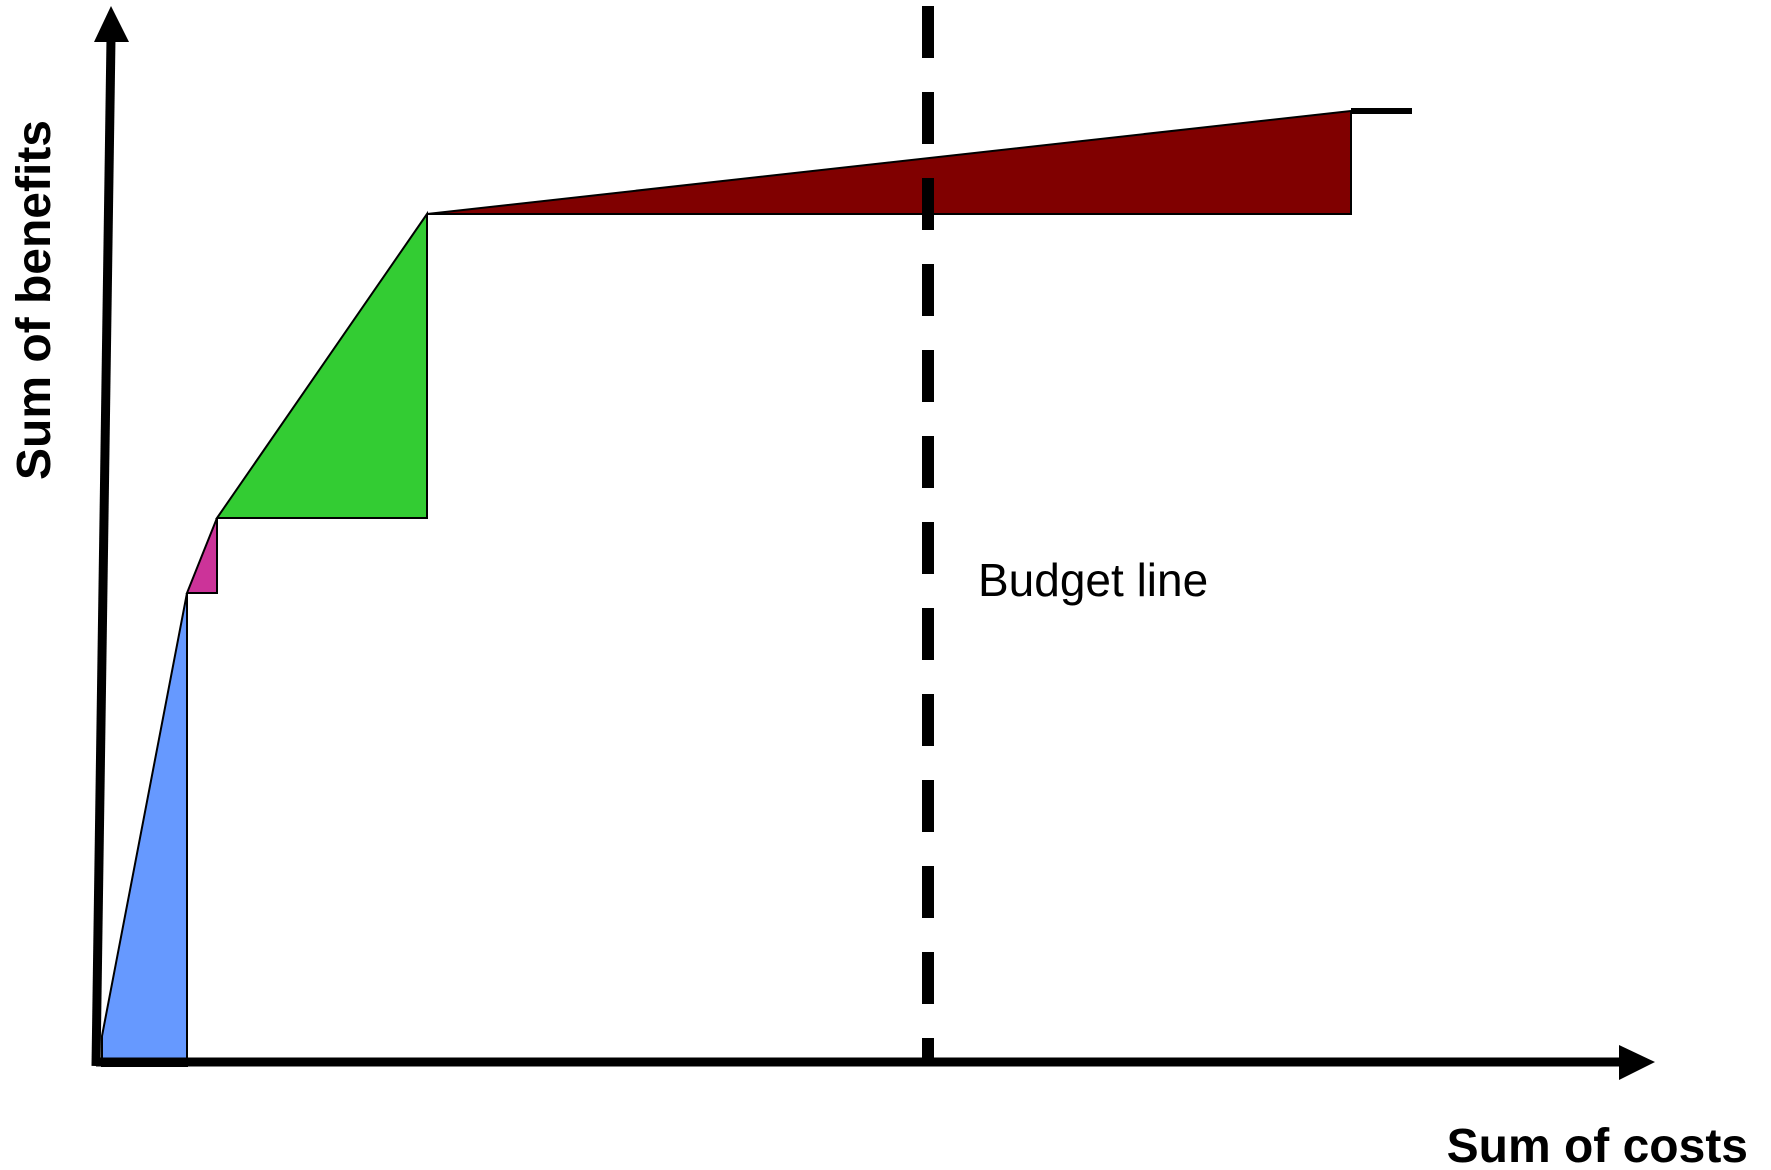 The width and height of the screenshot is (1771, 1170). I want to click on segment-3-area, so click(321, 364).